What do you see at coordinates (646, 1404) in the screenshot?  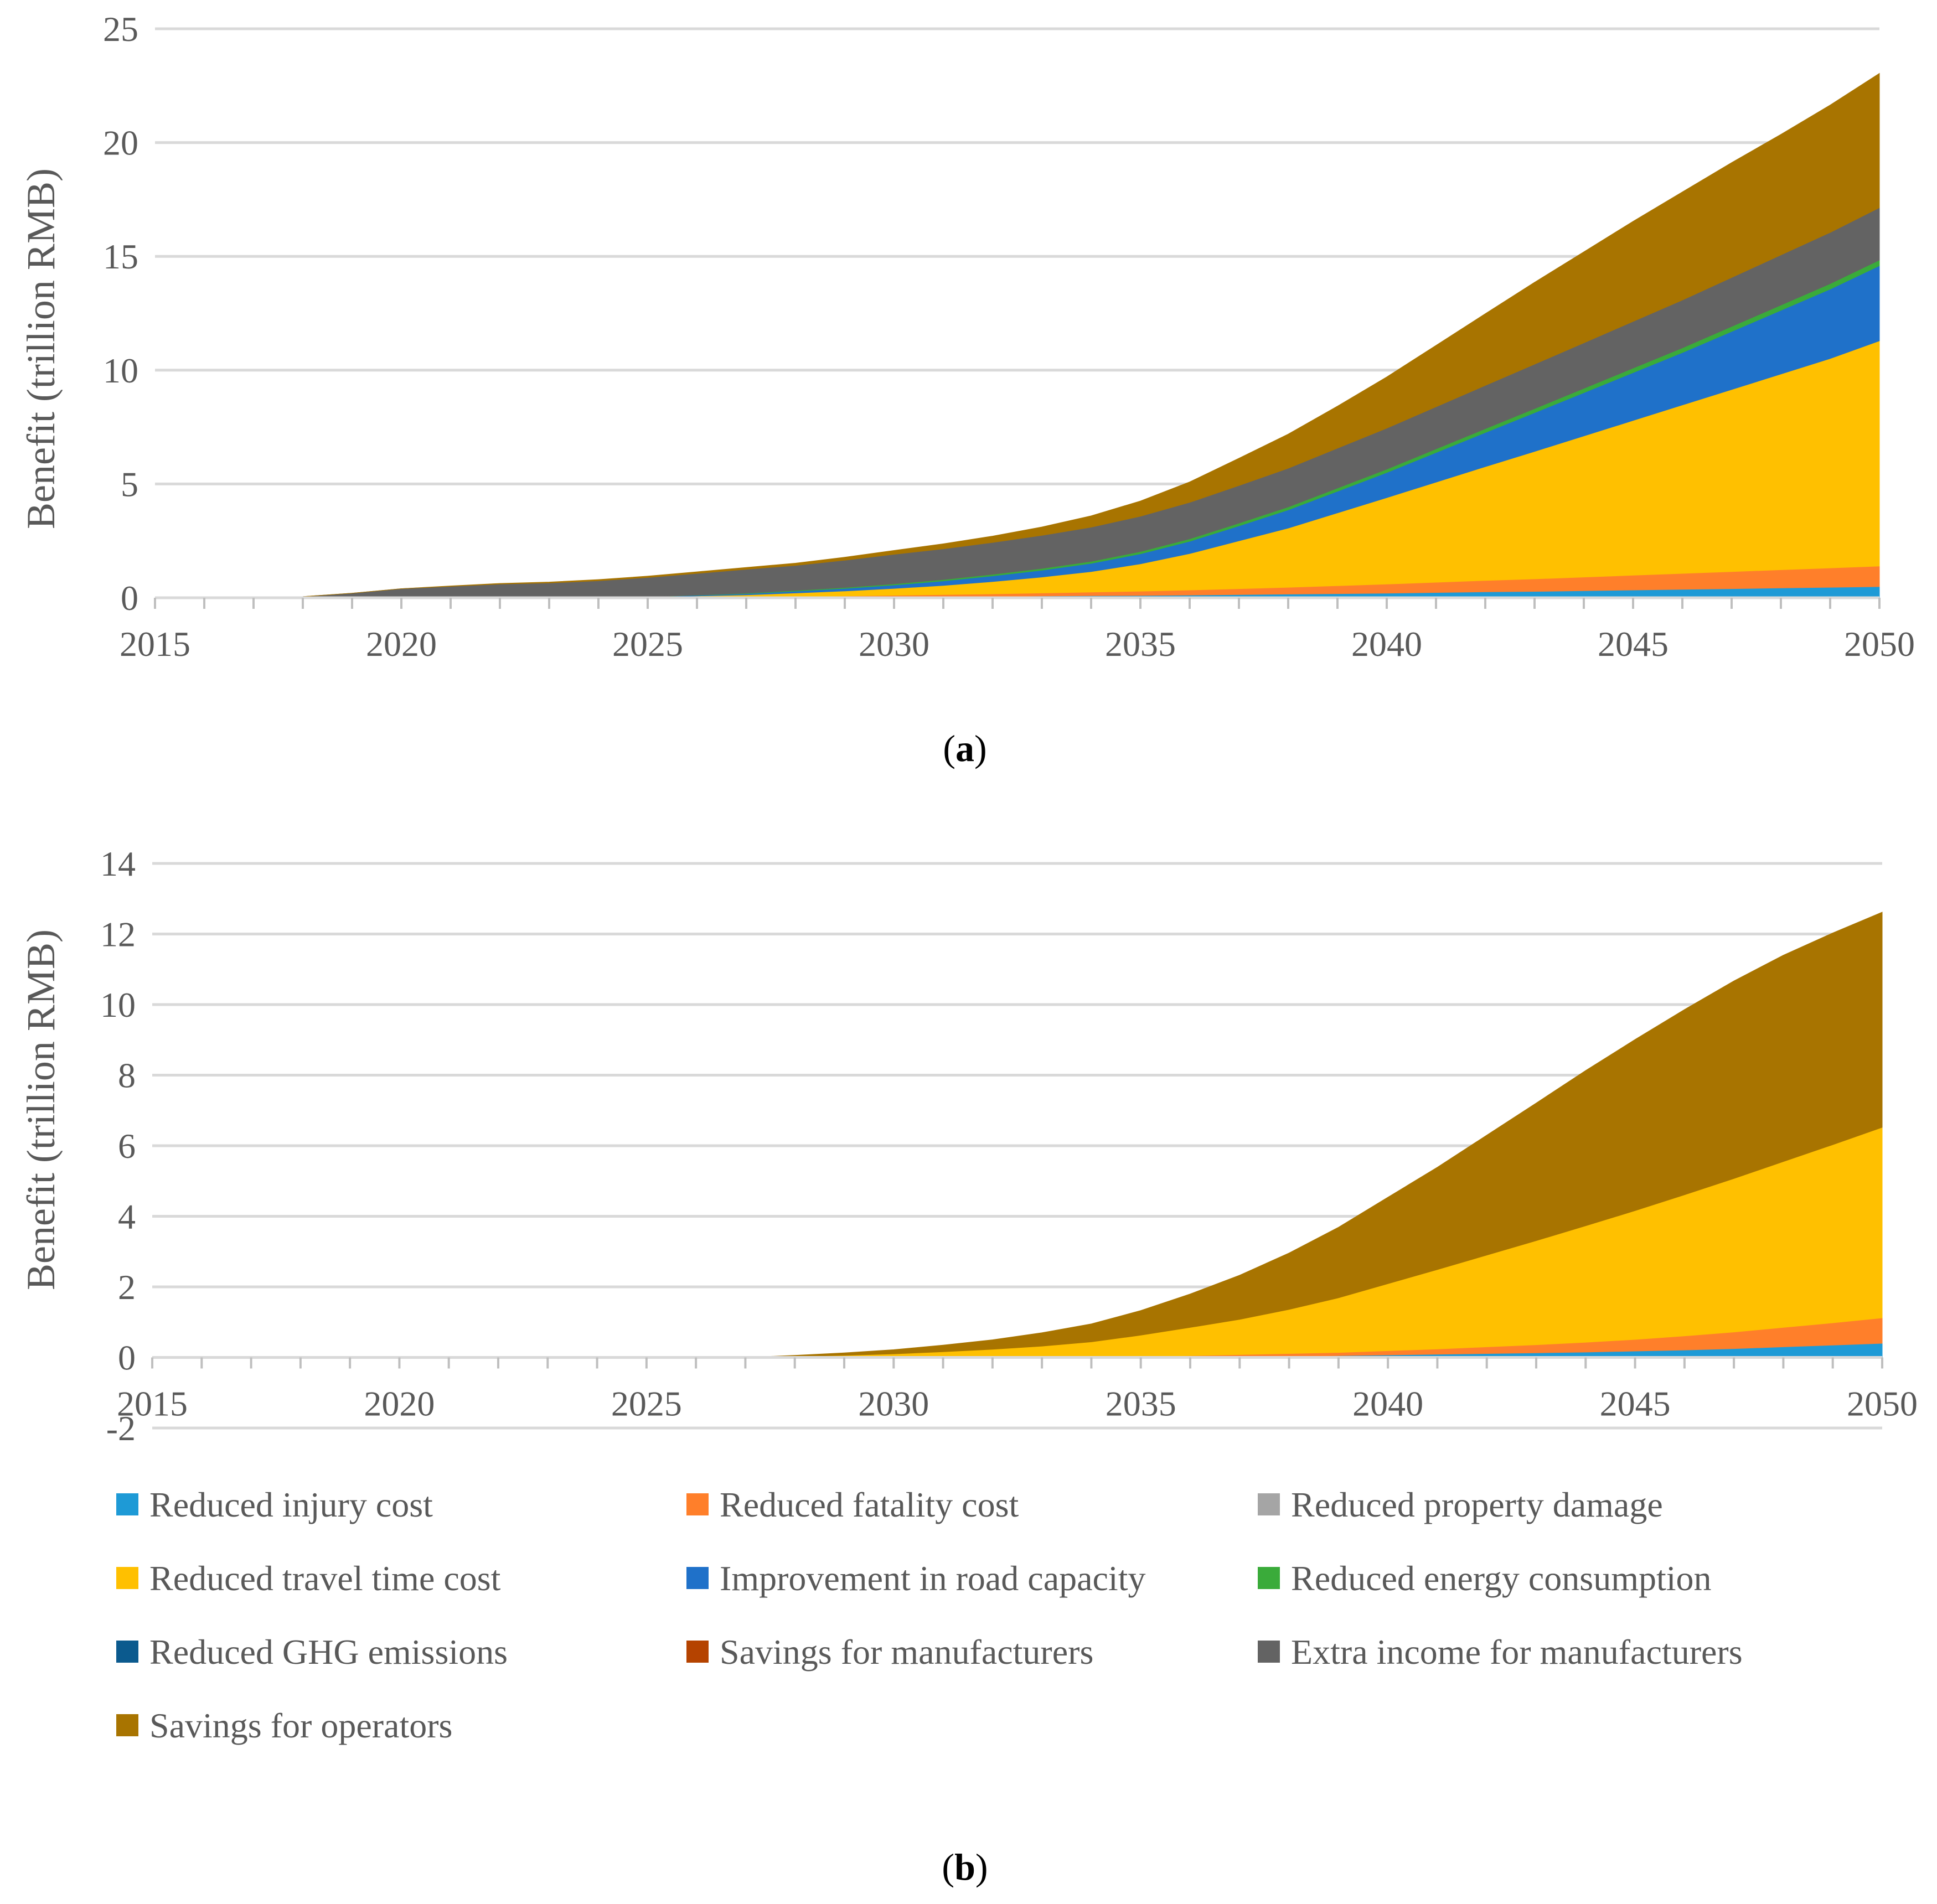 I see `x-tick-label-b-2025: 2025` at bounding box center [646, 1404].